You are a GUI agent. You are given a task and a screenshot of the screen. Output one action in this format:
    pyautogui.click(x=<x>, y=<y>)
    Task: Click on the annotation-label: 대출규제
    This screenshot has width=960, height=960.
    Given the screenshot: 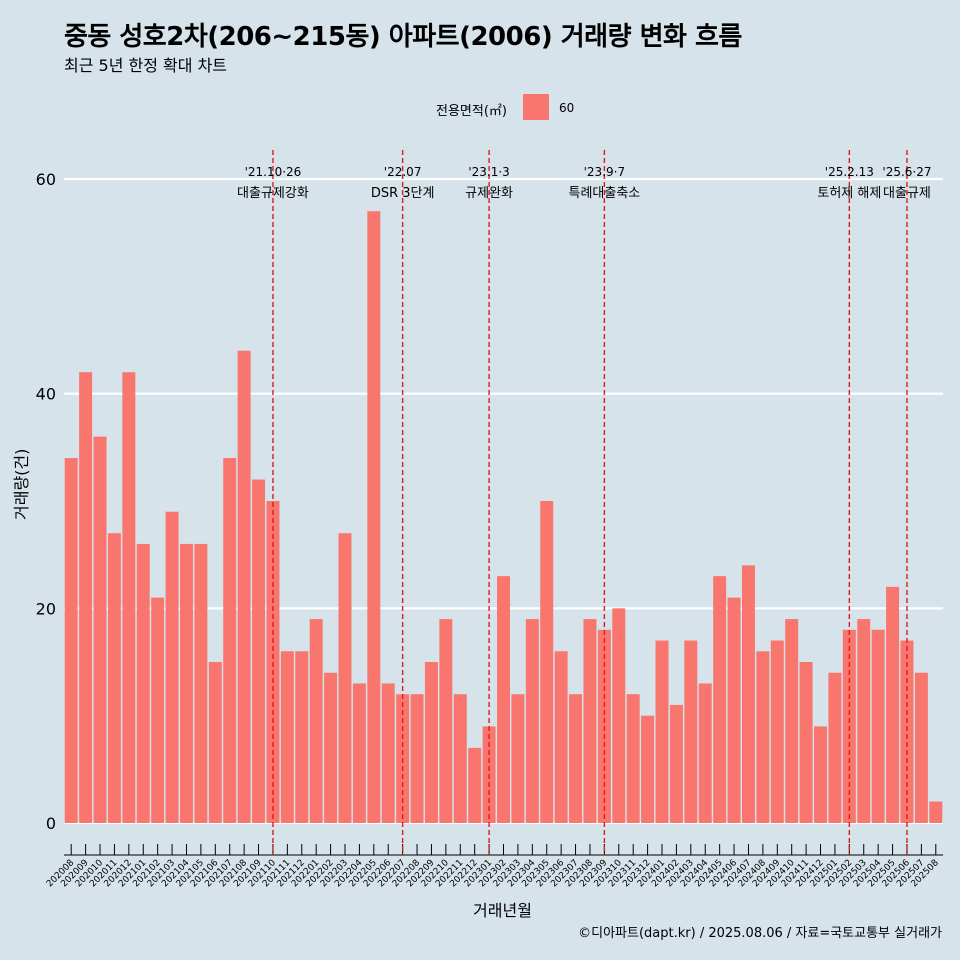 What is the action you would take?
    pyautogui.click(x=907, y=193)
    